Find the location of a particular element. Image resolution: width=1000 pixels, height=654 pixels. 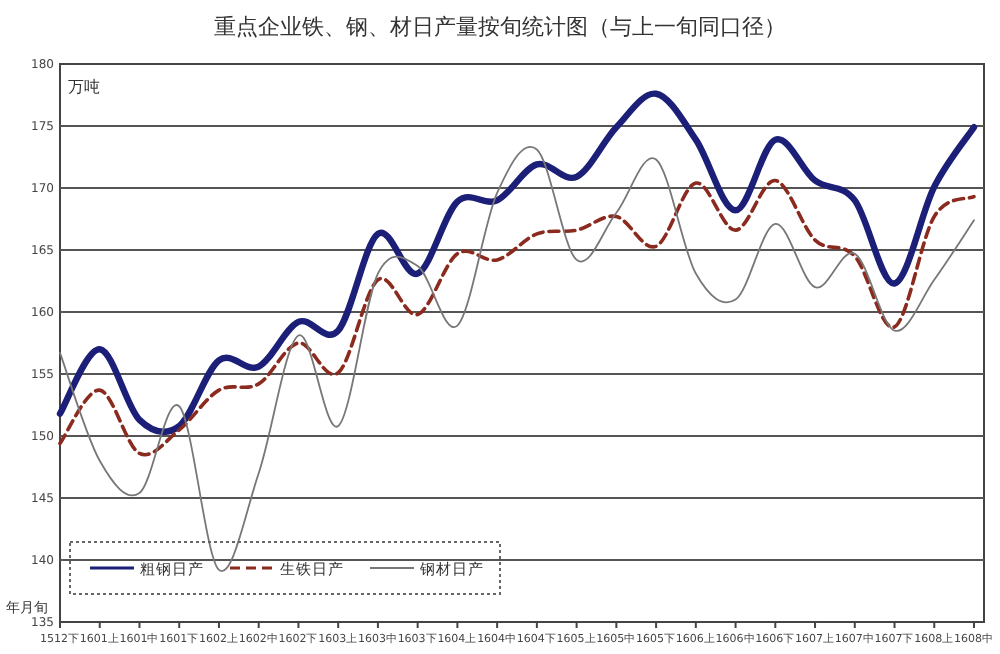

y-axis-title: 万吨 is located at coordinates (84, 87).